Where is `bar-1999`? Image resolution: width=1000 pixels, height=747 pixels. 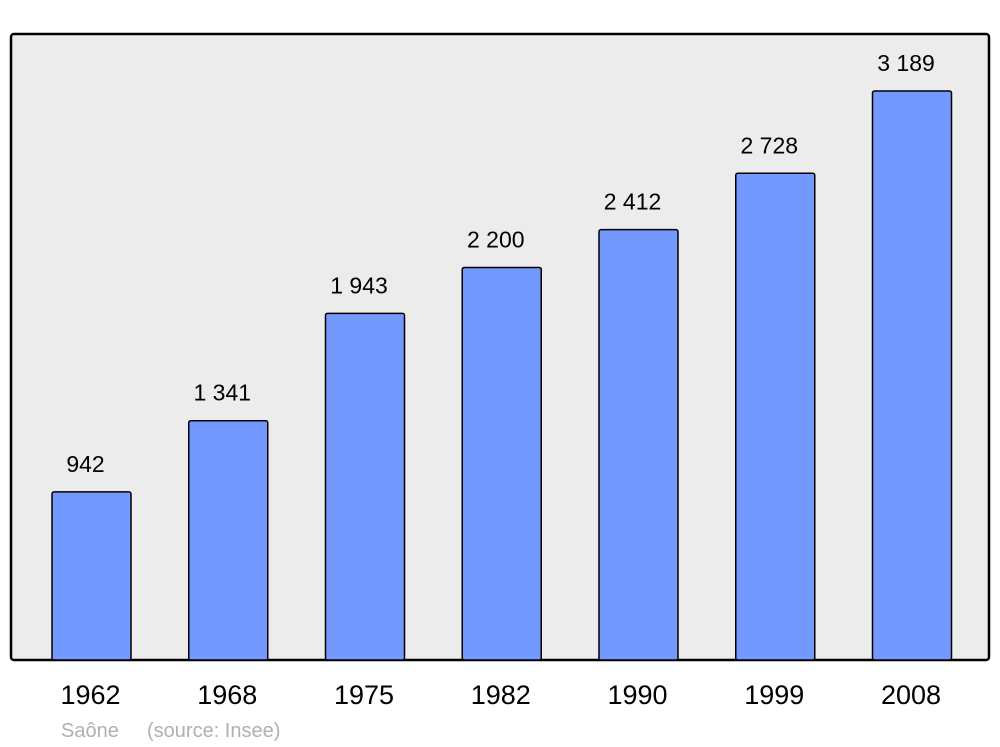 bar-1999 is located at coordinates (775, 416).